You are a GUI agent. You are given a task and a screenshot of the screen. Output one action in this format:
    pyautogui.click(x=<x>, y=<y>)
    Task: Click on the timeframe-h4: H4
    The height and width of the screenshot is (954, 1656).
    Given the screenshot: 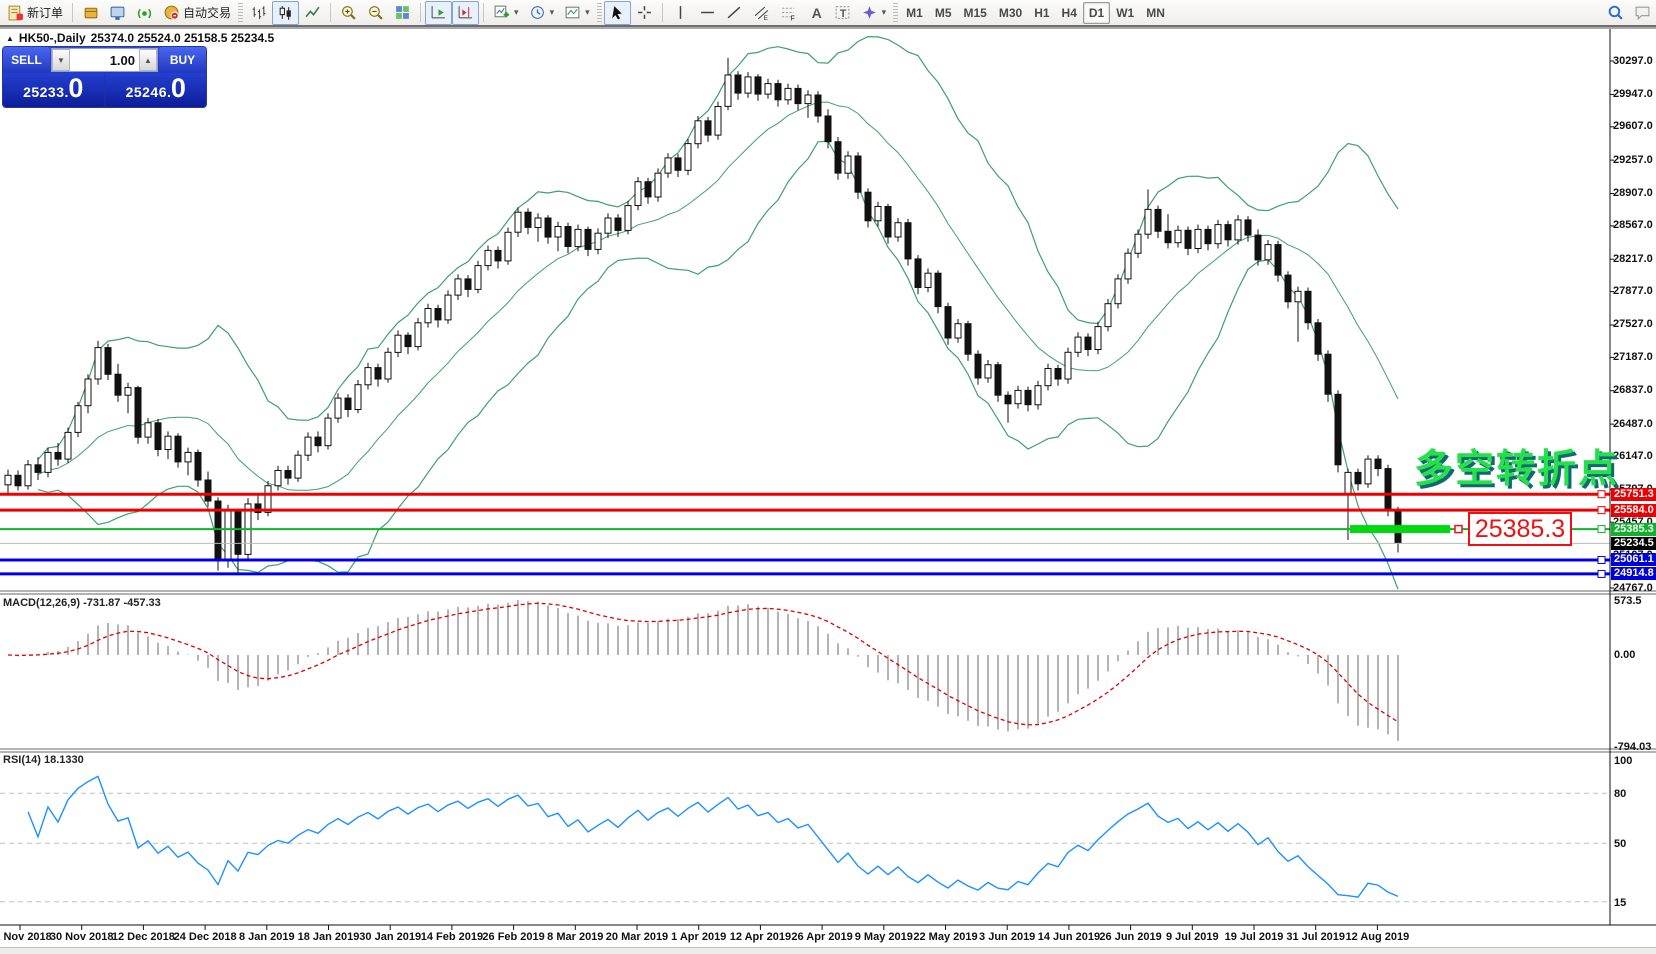 What is the action you would take?
    pyautogui.click(x=1069, y=13)
    